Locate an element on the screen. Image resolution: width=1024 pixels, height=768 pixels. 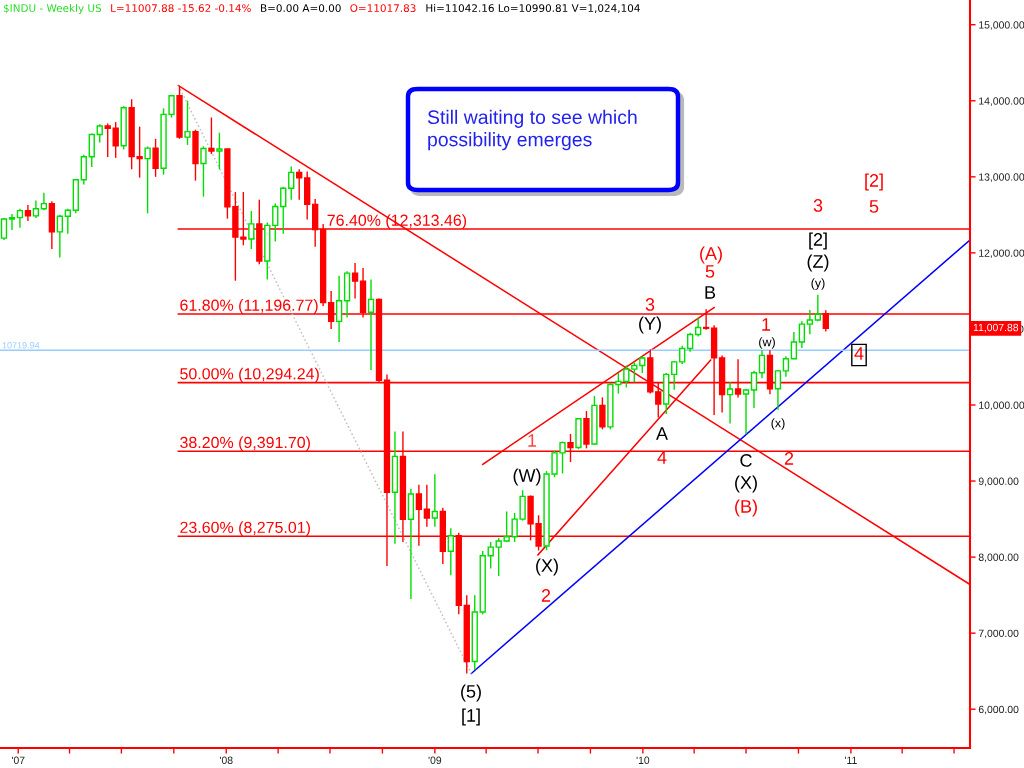
ref-line-label: 10719.94 is located at coordinates (21, 345).